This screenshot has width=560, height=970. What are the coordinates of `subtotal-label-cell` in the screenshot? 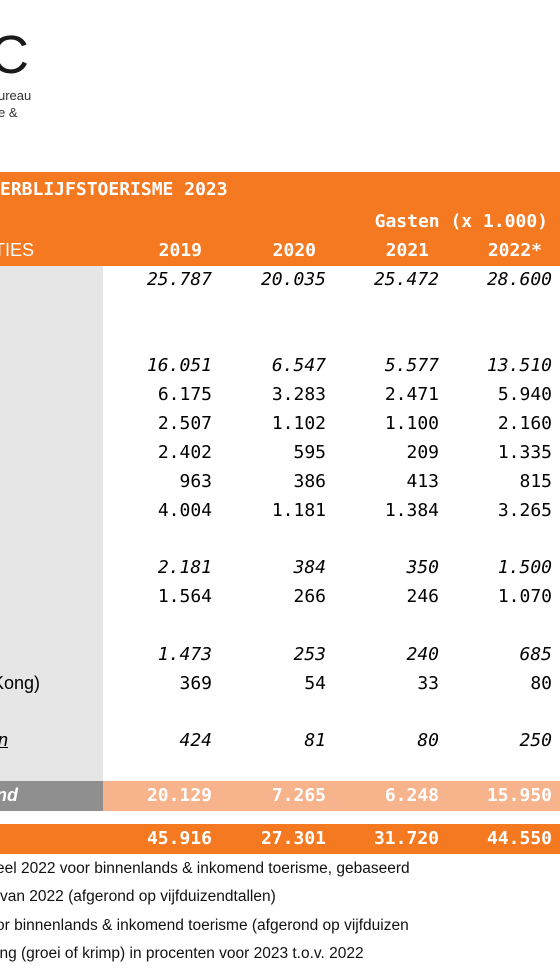 It's located at (51, 796).